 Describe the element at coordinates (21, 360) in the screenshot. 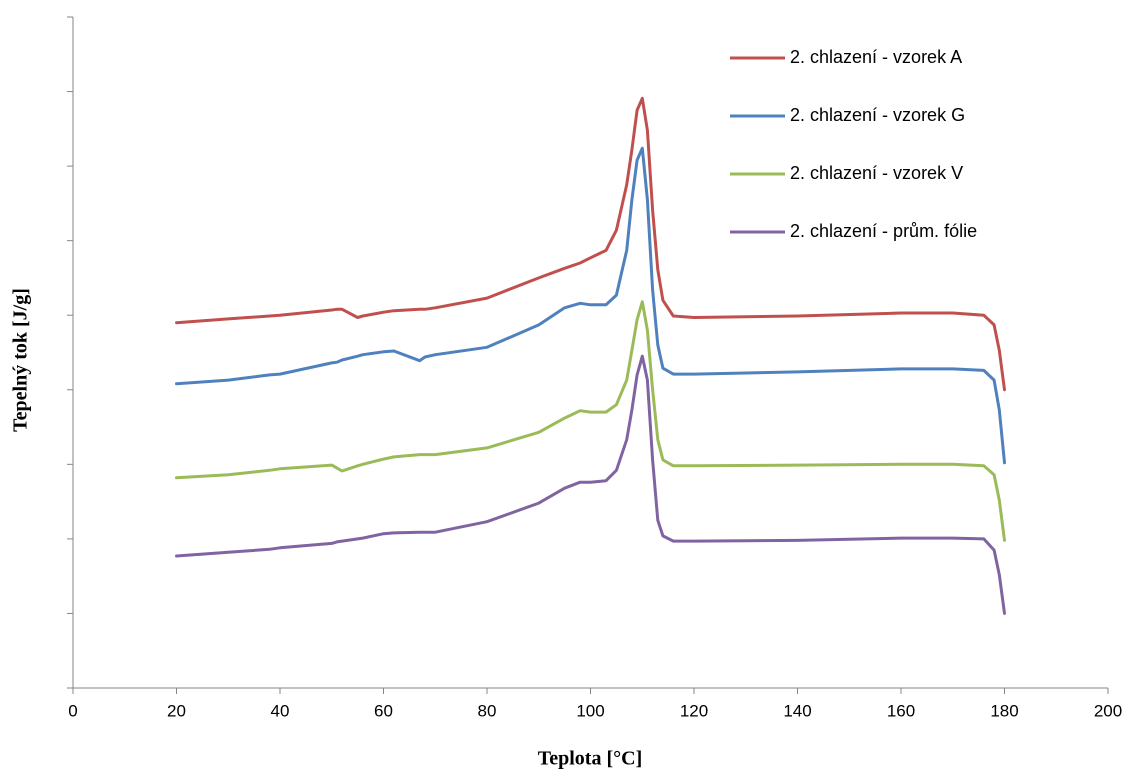

I see `y-axis-title: Tepelný tok [J/g]` at that location.